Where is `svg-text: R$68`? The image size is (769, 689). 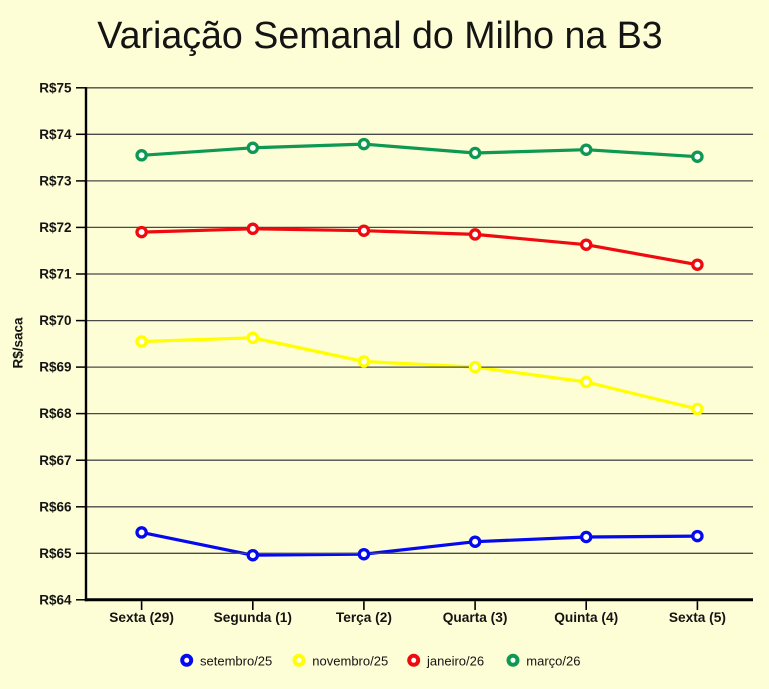 svg-text: R$68 is located at coordinates (55, 413).